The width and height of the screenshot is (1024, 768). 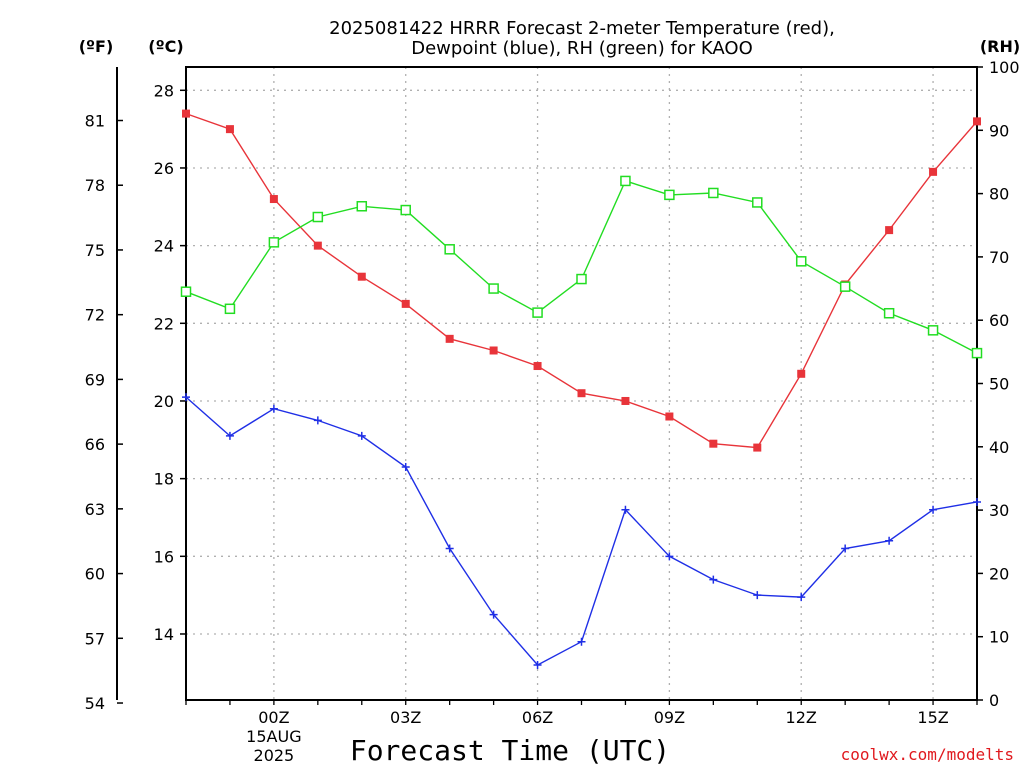 What do you see at coordinates (95, 121) in the screenshot?
I see `fahrenheit-tick-label: 81` at bounding box center [95, 121].